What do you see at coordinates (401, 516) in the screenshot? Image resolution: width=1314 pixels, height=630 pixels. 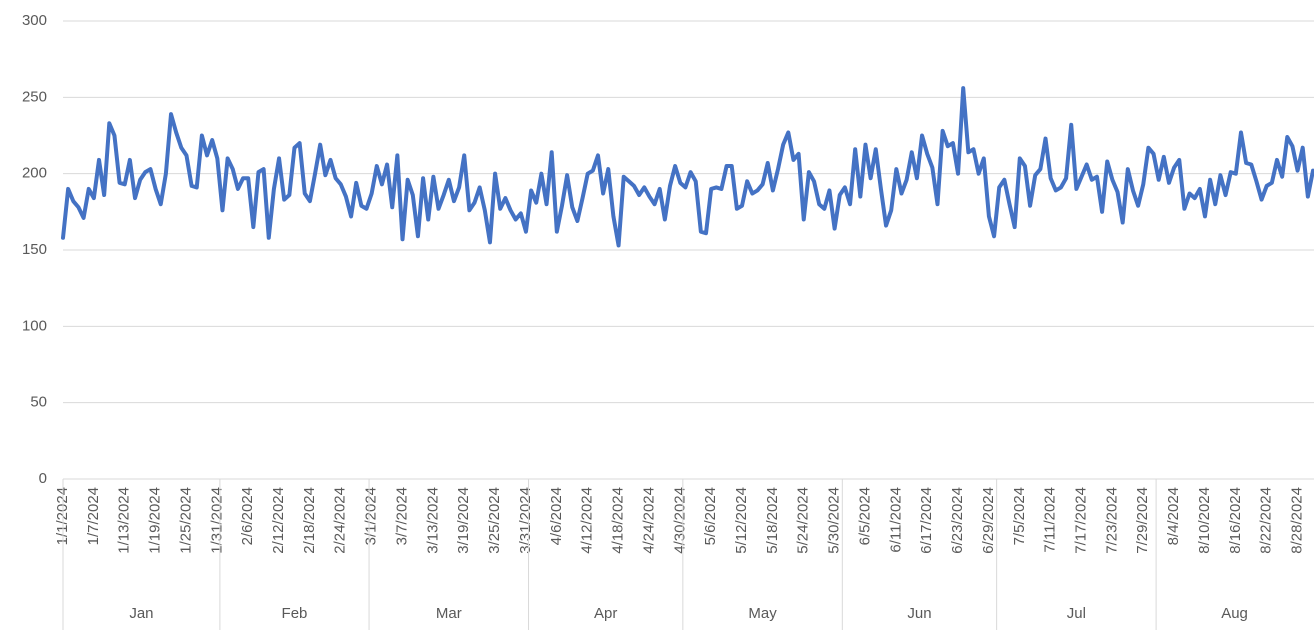 I see `x-tick-label: 3/7/2024` at bounding box center [401, 516].